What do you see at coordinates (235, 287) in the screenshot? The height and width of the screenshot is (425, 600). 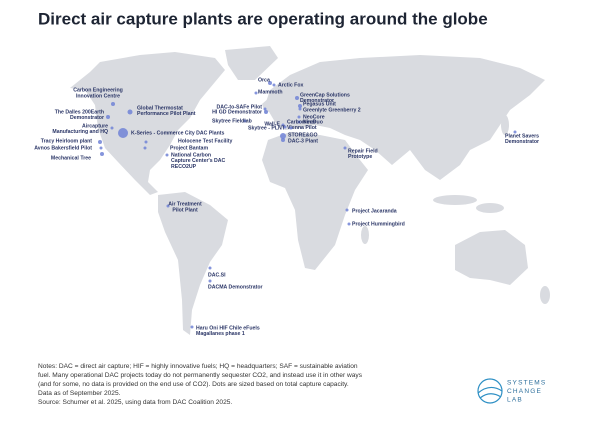 I see `plant-label: DACMA Demonstrator` at bounding box center [235, 287].